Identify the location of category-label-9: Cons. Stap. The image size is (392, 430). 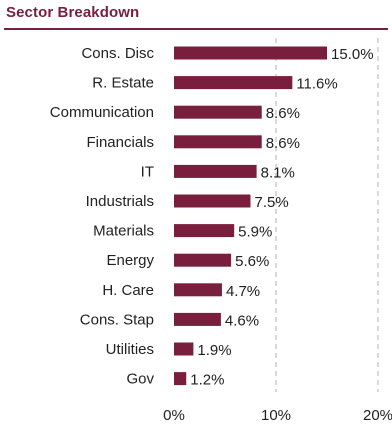
(117, 319).